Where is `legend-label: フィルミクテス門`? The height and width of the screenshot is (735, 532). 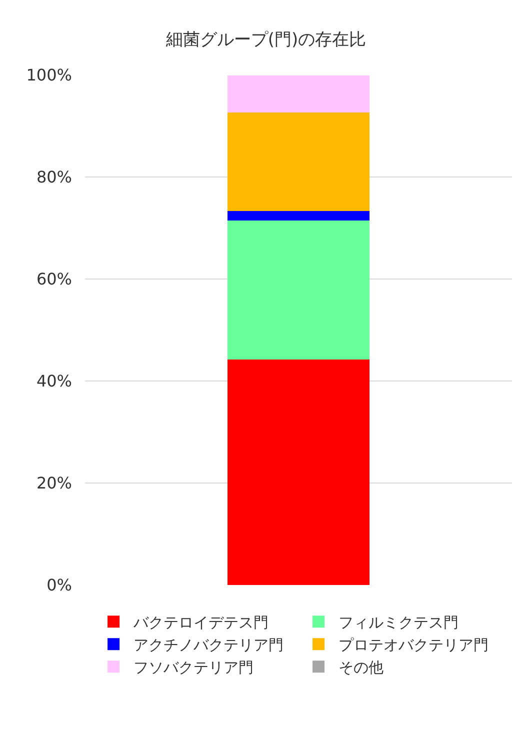 legend-label: フィルミクテス門 is located at coordinates (398, 623).